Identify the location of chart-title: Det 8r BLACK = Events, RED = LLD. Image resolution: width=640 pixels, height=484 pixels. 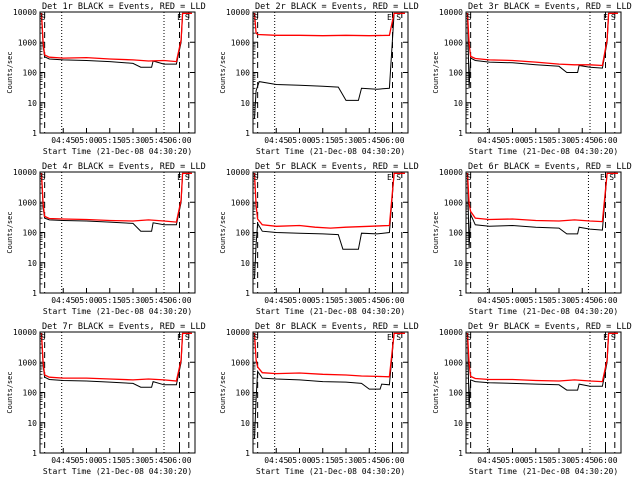
(337, 327).